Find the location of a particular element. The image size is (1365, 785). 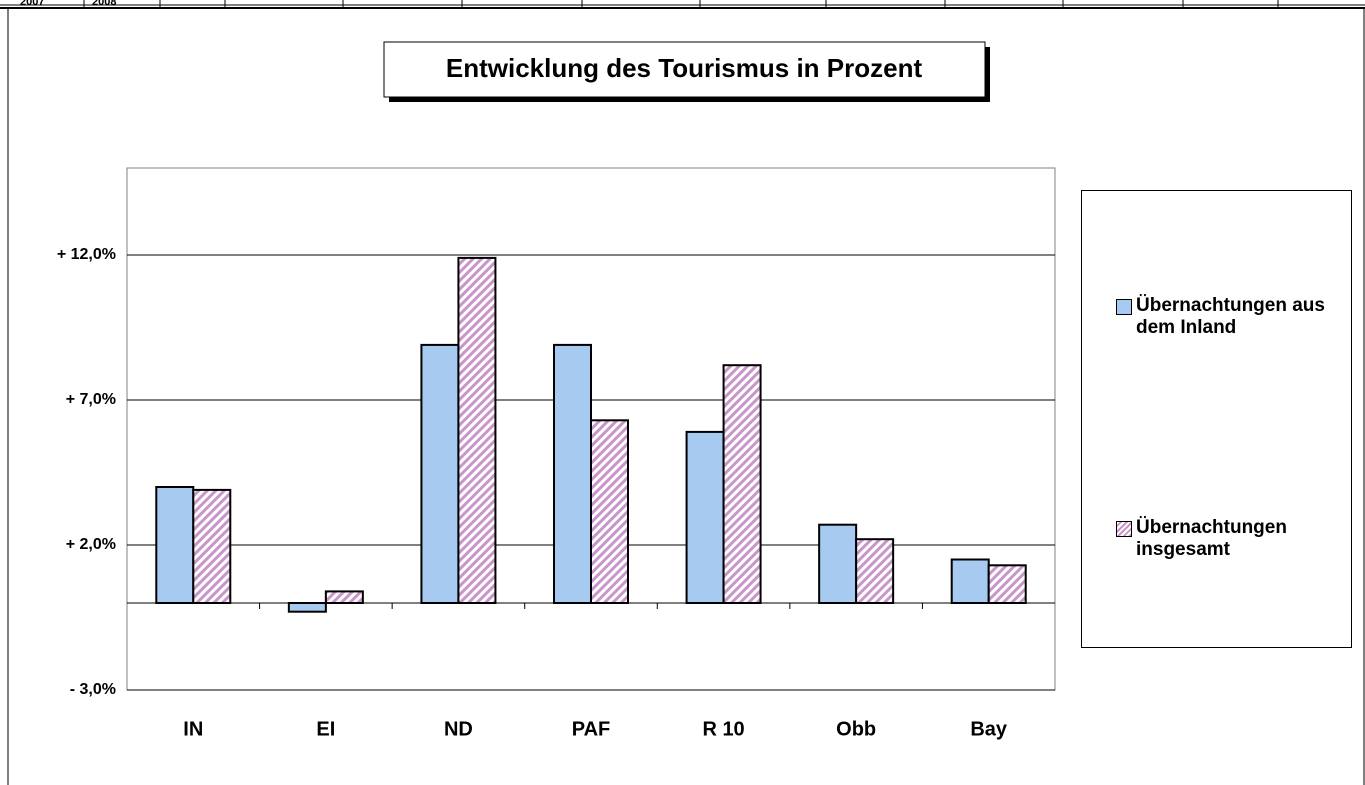

y-tick-label: + 7,0% is located at coordinates (91, 399).